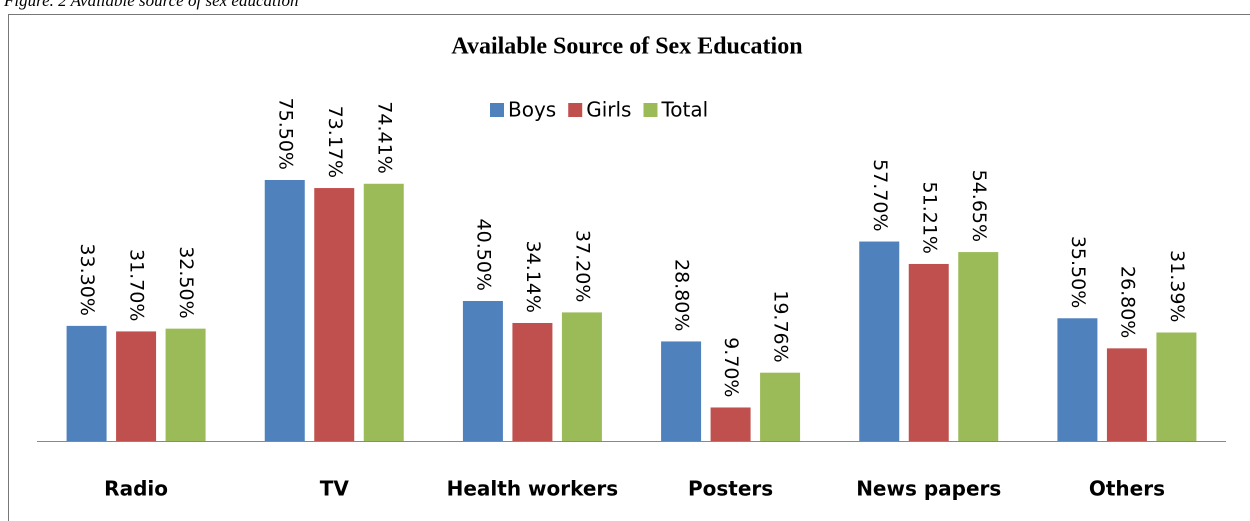 Image resolution: width=1250 pixels, height=521 pixels. Describe the element at coordinates (1127, 302) in the screenshot. I see `data-label: 26.80%` at that location.